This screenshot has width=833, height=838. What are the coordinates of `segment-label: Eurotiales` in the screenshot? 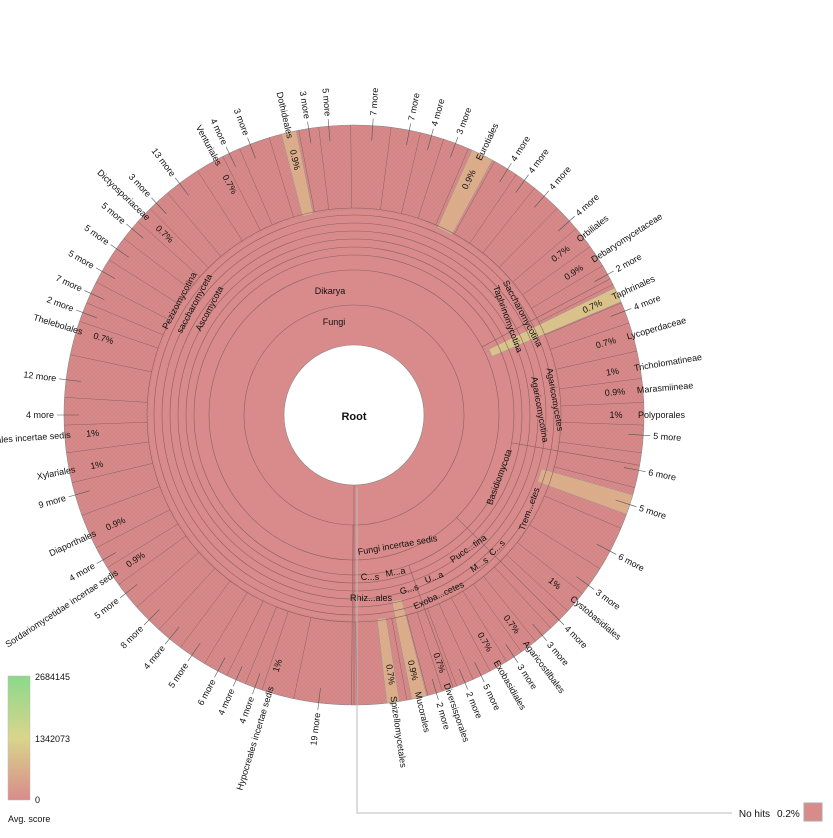 It's located at (487, 141).